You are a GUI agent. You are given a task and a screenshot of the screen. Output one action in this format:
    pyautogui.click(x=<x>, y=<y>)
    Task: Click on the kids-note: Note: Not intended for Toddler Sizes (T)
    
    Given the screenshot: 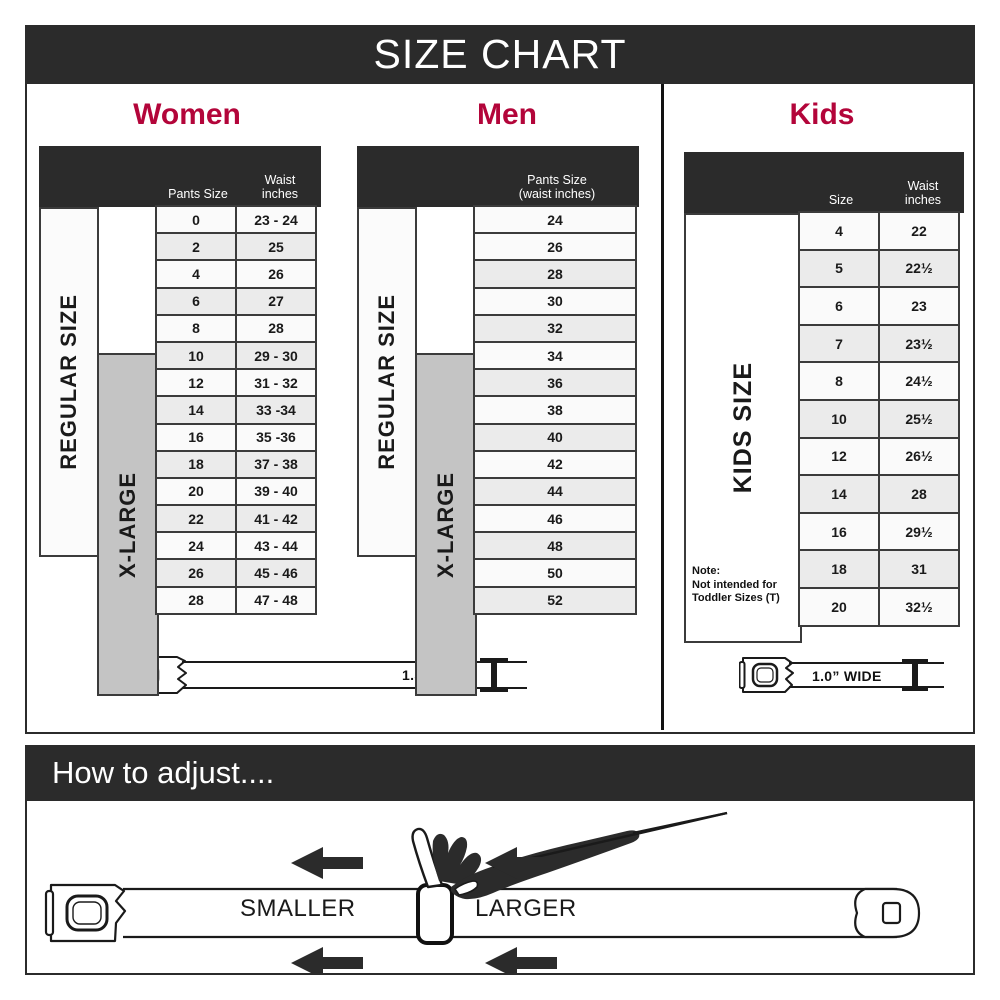 What is the action you would take?
    pyautogui.click(x=746, y=585)
    